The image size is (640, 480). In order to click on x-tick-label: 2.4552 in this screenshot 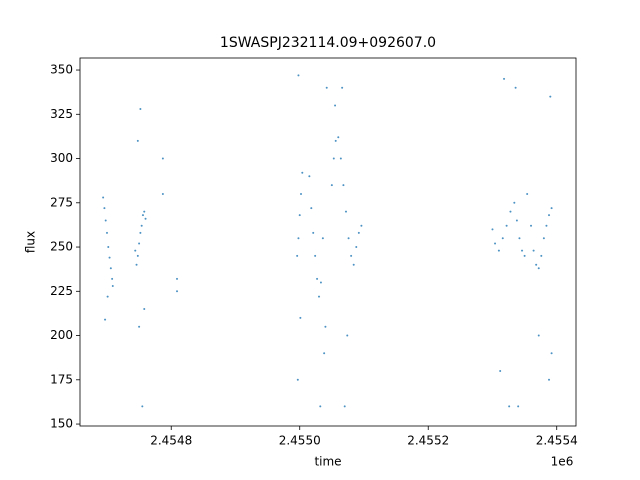, I will do `click(428, 441)`.